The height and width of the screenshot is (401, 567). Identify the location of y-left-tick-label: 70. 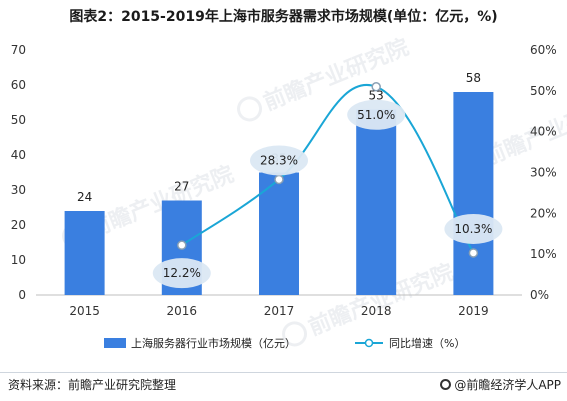
(18, 50).